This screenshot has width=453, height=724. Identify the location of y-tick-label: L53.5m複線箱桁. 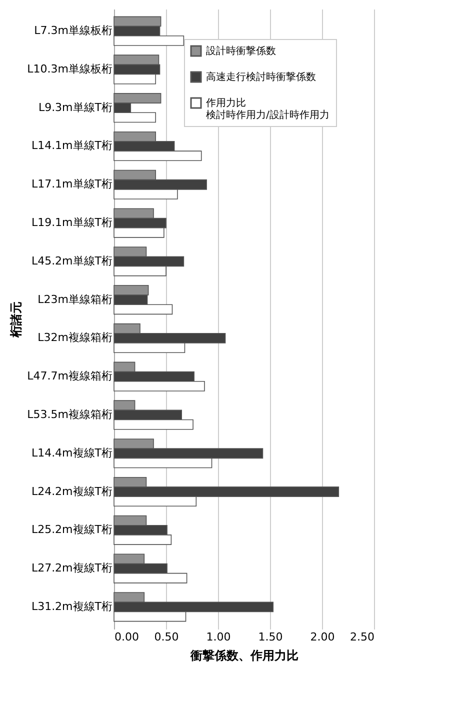
(69, 414).